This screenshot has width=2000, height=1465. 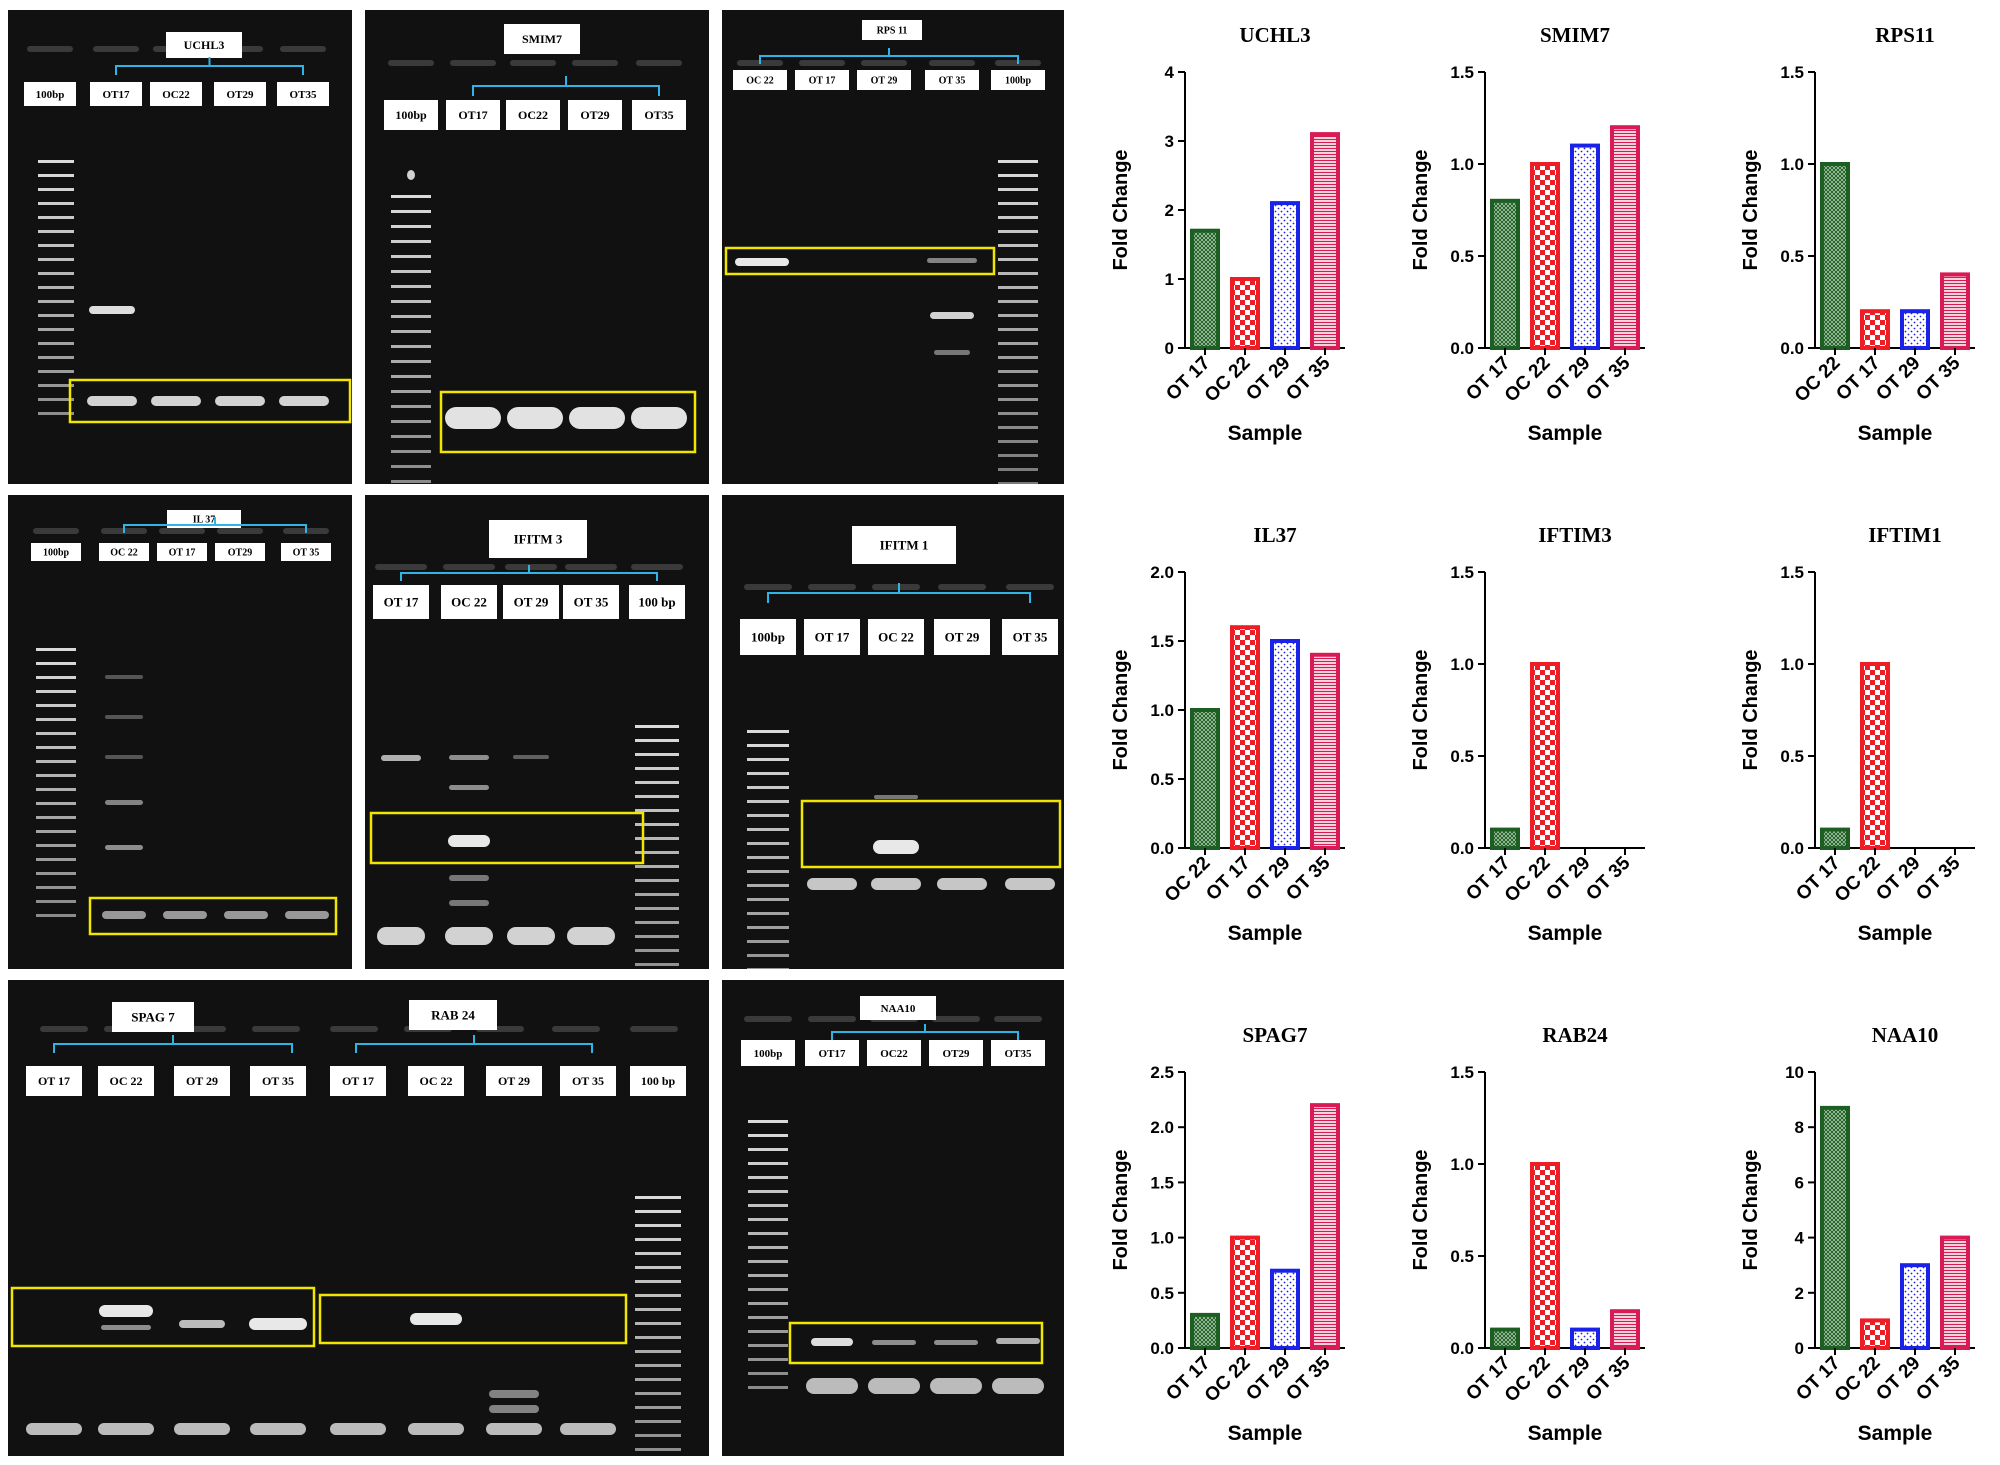 What do you see at coordinates (1169, 141) in the screenshot?
I see `y-tick-label: 3` at bounding box center [1169, 141].